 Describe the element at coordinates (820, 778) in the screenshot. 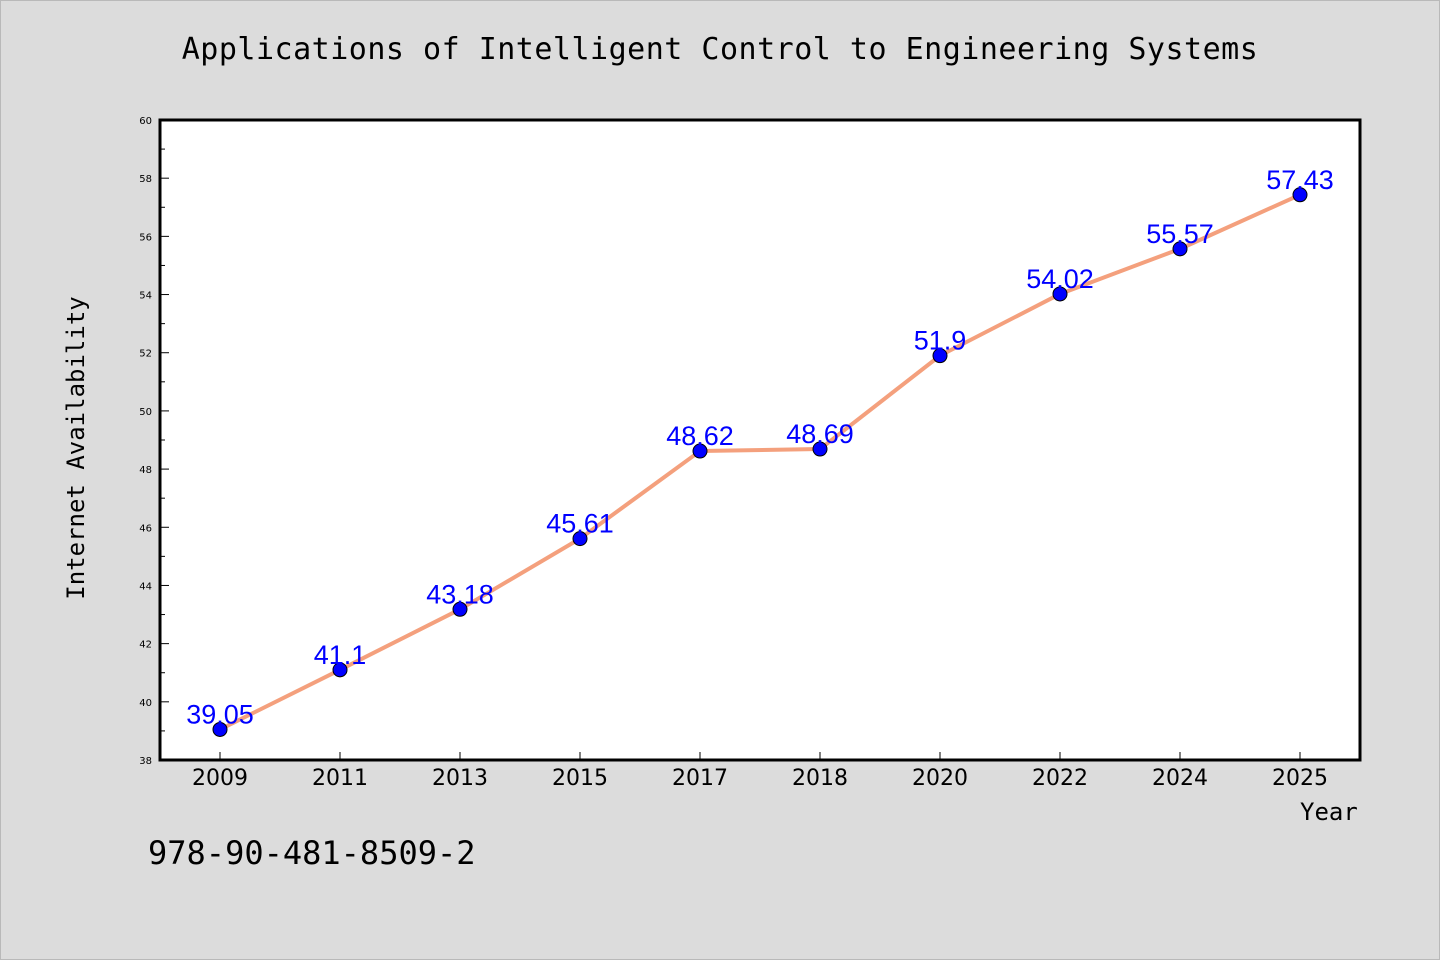

I see `x-tick-label: 2018` at that location.